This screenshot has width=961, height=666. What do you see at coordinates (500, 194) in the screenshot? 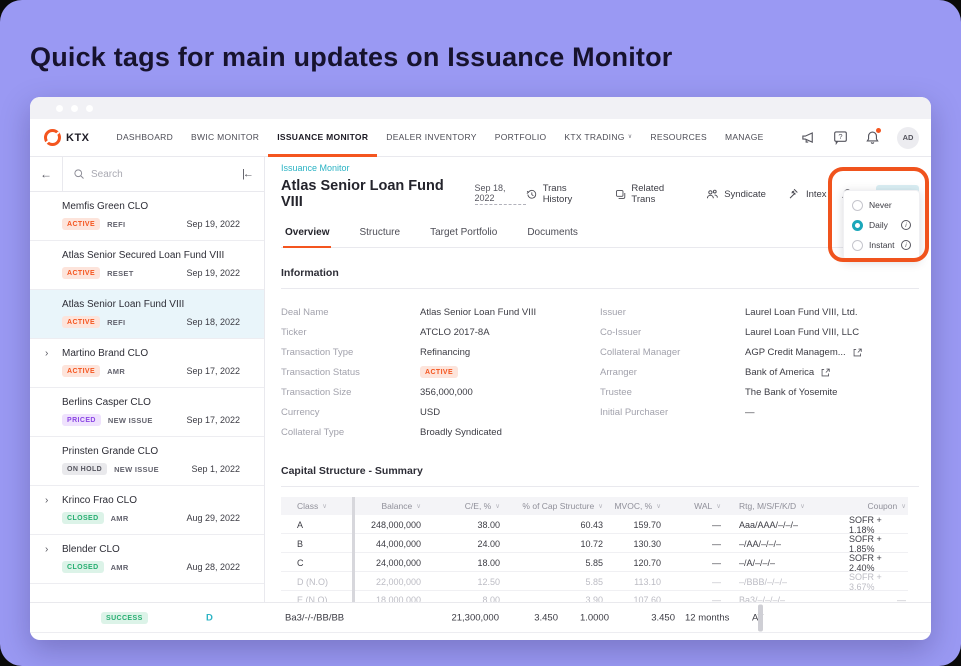
I see `deal-date-chip: Sep 18, 2022` at bounding box center [500, 194].